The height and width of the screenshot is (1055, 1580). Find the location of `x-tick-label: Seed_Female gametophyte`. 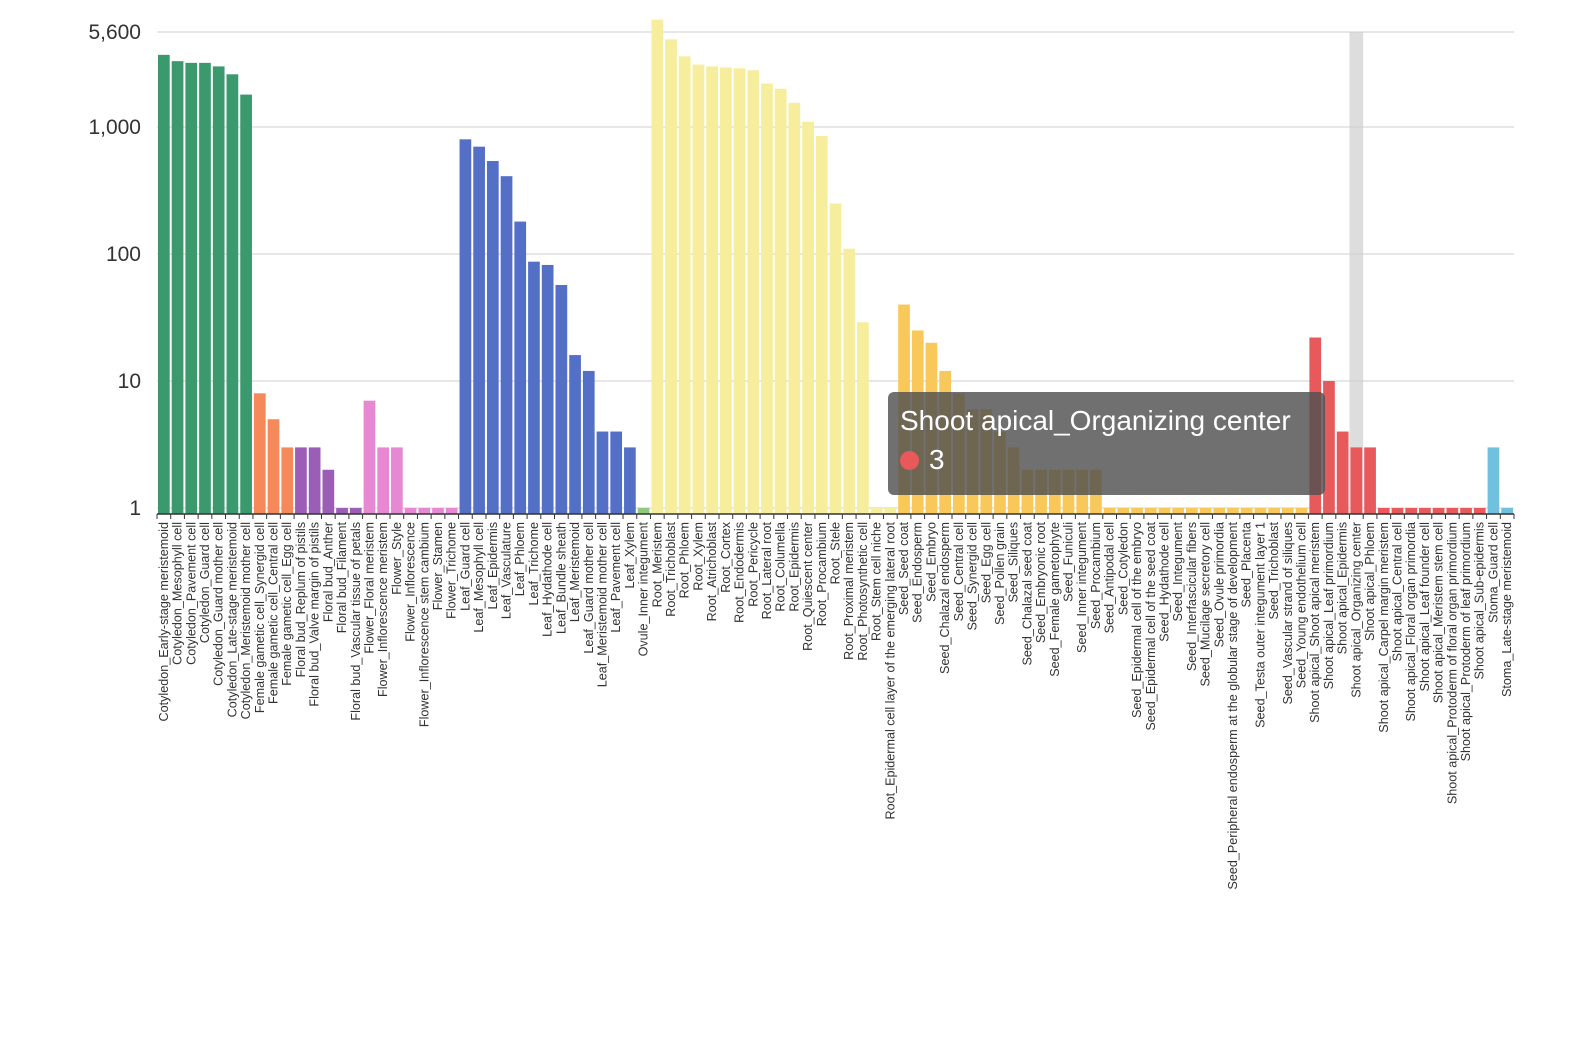

x-tick-label: Seed_Female gametophyte is located at coordinates (1055, 599).